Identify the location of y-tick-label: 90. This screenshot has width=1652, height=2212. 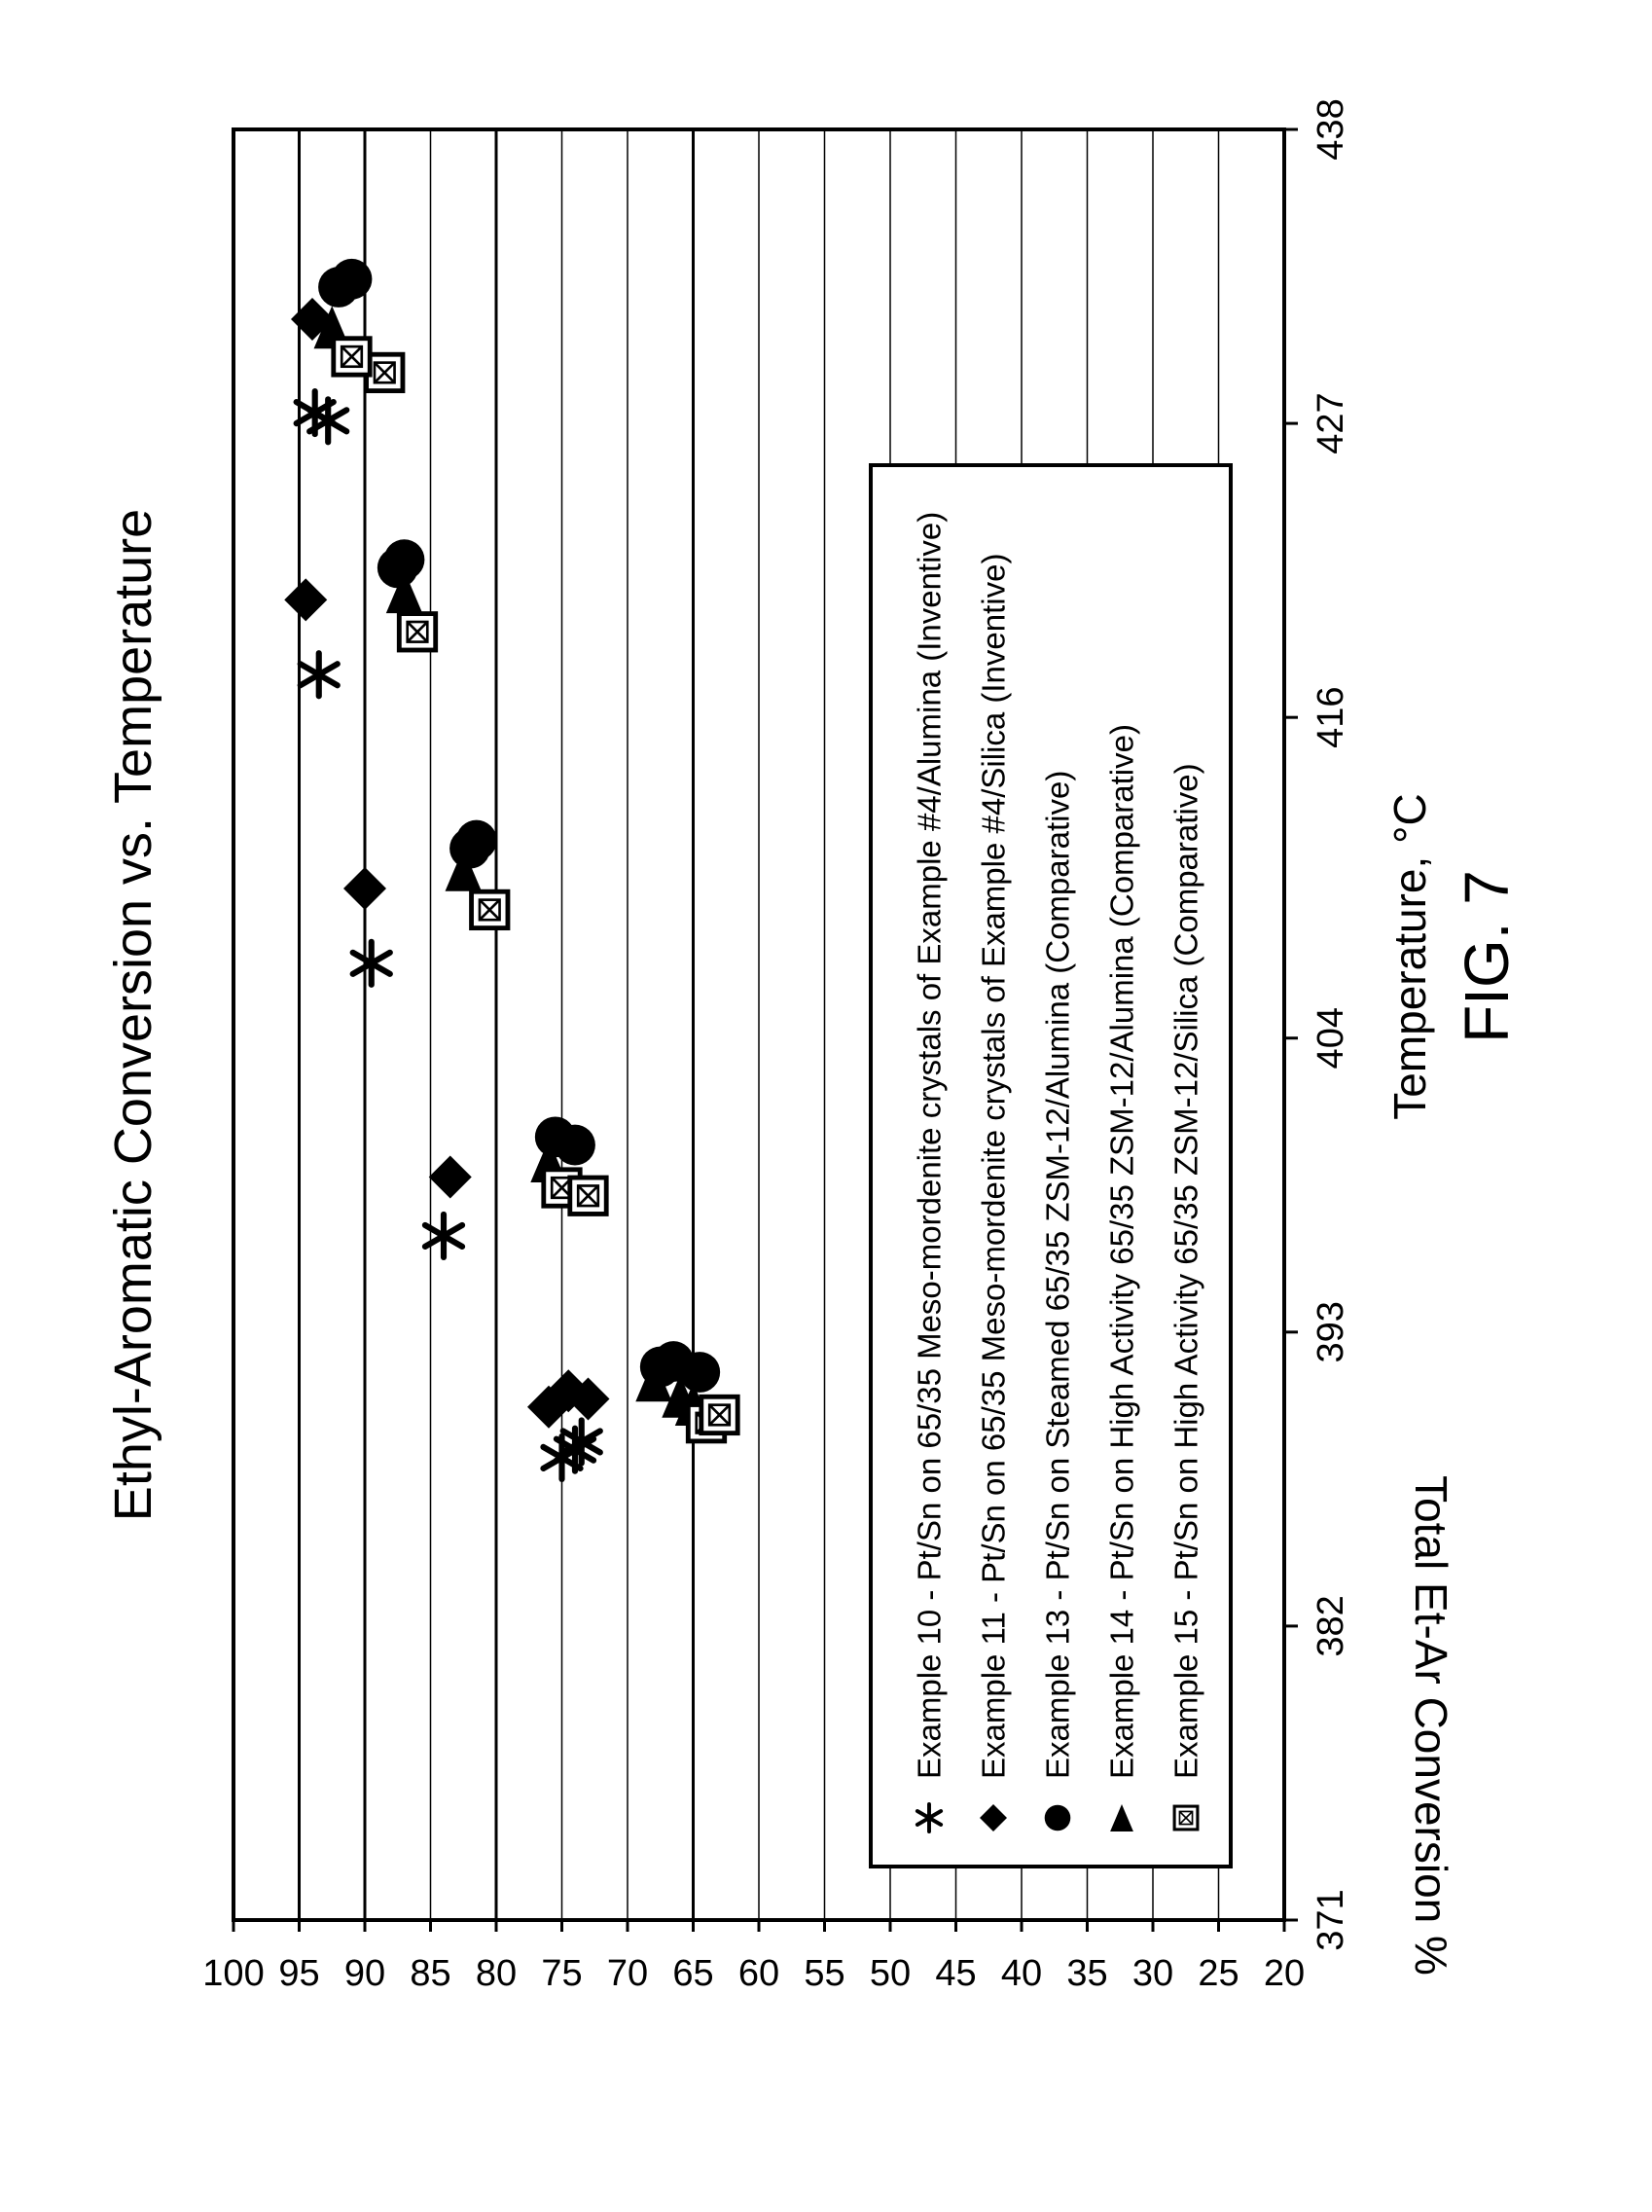
(364, 1974).